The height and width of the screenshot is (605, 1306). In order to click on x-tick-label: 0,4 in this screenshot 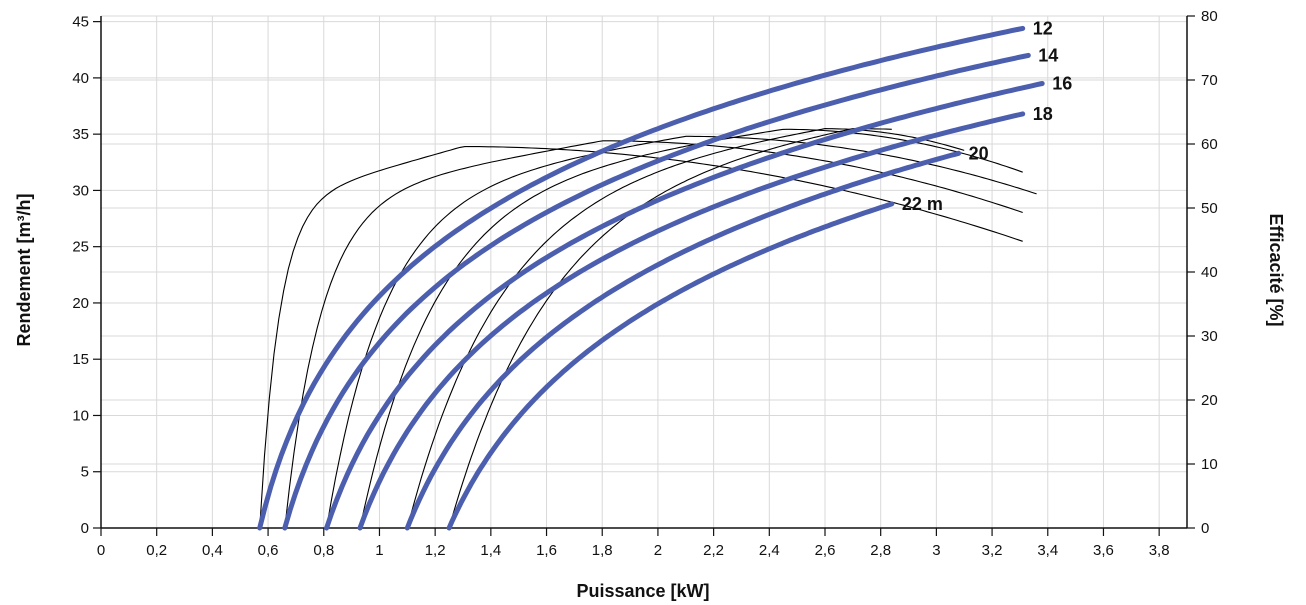, I will do `click(212, 550)`.